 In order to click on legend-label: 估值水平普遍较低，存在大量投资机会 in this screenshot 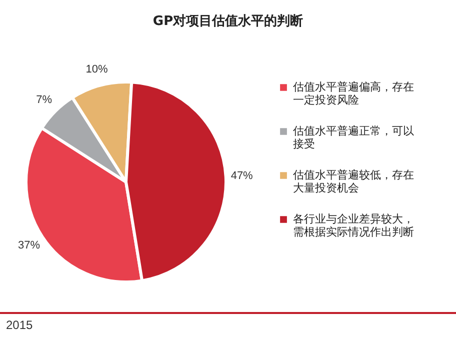, I will do `click(353, 181)`.